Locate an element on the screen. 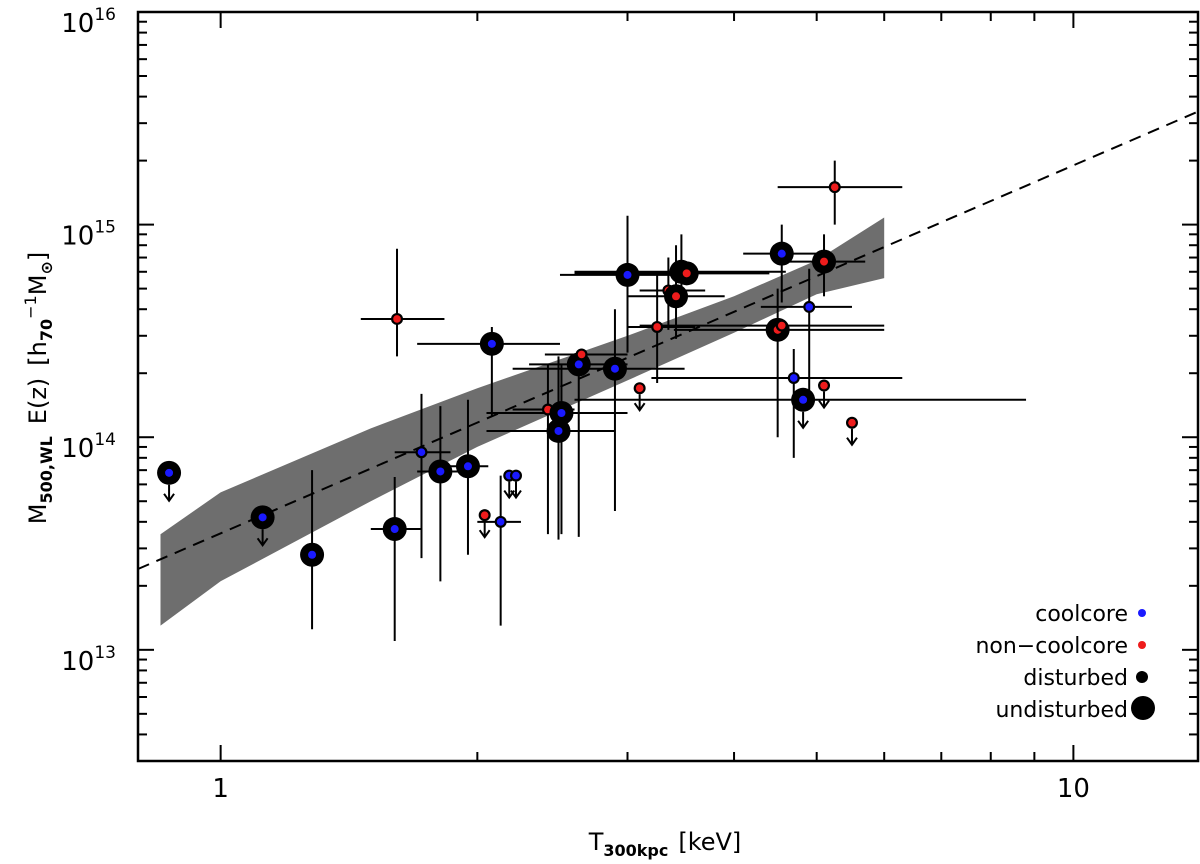 The width and height of the screenshot is (1200, 864). y-label-ez: E(z) is located at coordinates (38, 401).